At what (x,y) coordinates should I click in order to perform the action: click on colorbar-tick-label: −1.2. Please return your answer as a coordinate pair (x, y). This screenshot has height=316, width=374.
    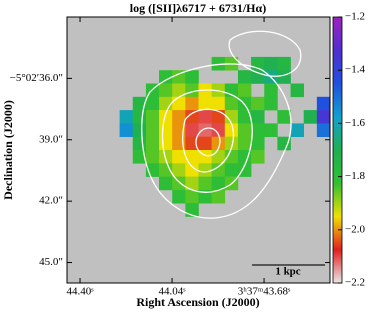
    Looking at the image, I should click on (355, 17).